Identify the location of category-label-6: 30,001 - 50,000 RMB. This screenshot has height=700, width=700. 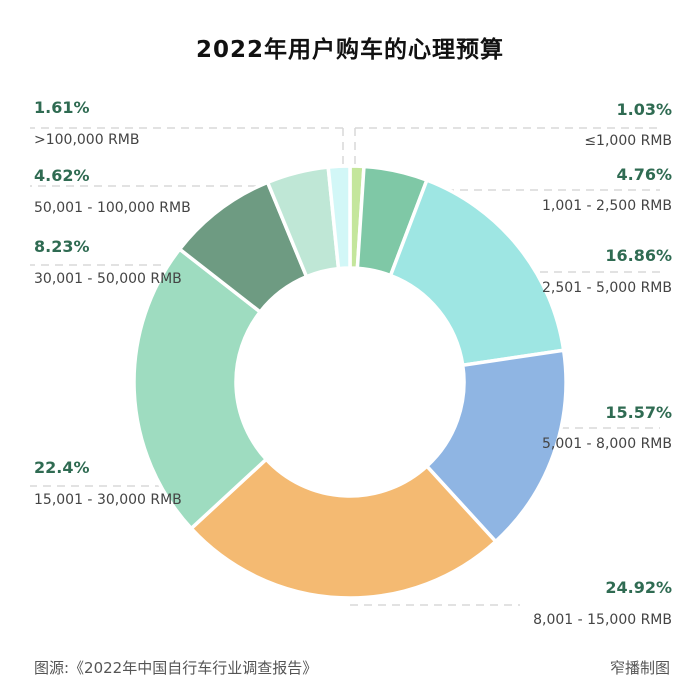
(108, 279).